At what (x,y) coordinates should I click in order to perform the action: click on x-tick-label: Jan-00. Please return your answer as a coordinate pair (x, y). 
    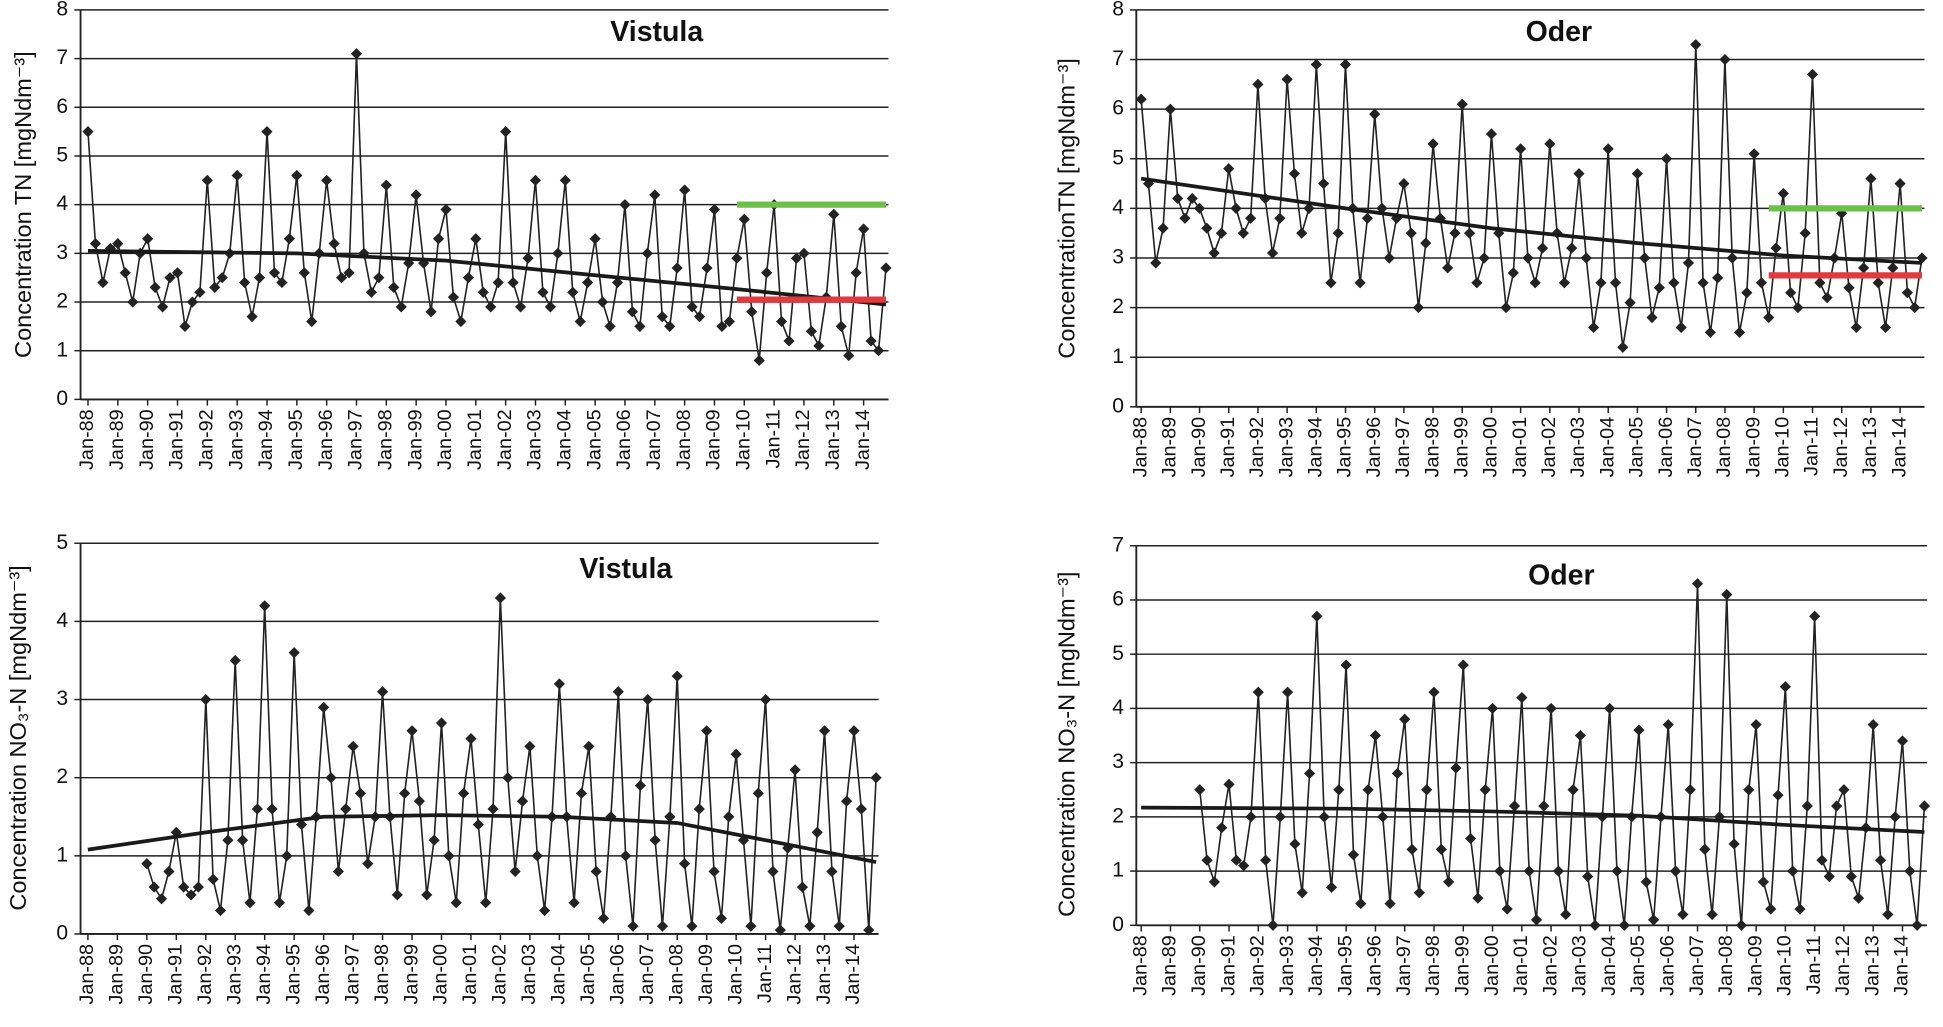
    Looking at the image, I should click on (445, 439).